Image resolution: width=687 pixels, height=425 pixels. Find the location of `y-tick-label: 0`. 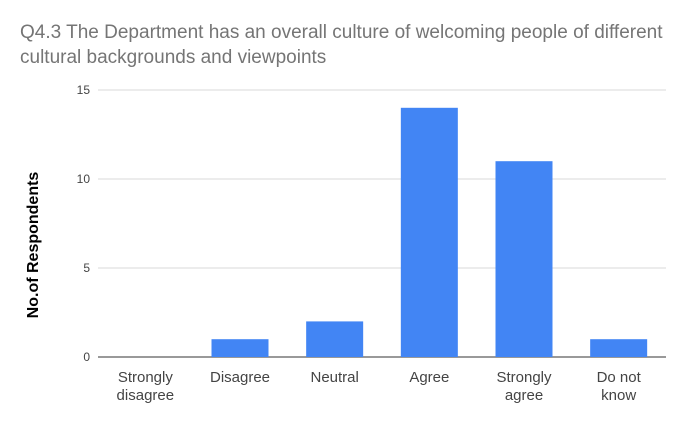

y-tick-label: 0 is located at coordinates (86, 357).